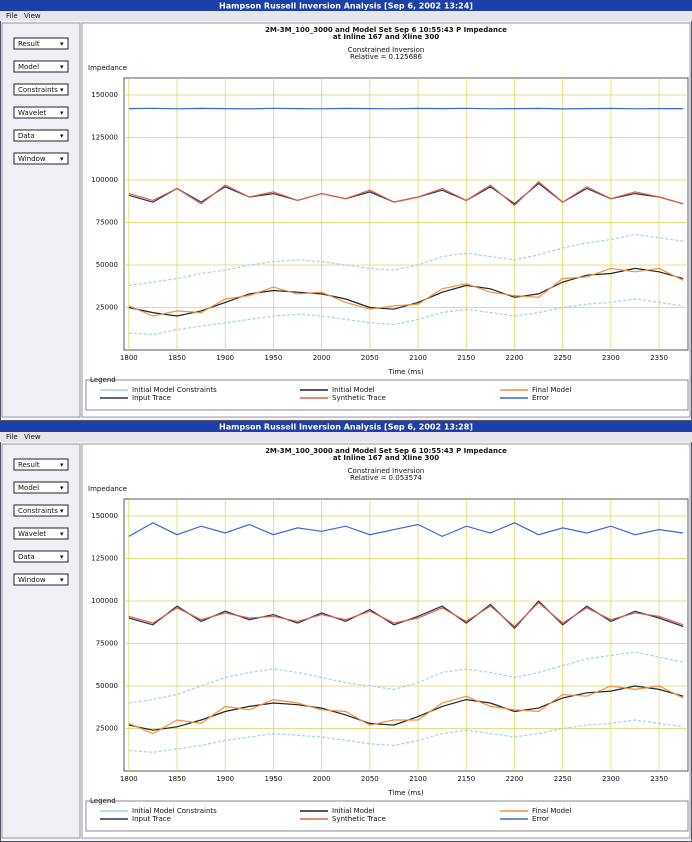 Image resolution: width=692 pixels, height=842 pixels. What do you see at coordinates (370, 358) in the screenshot?
I see `x-tick-label: 2050` at bounding box center [370, 358].